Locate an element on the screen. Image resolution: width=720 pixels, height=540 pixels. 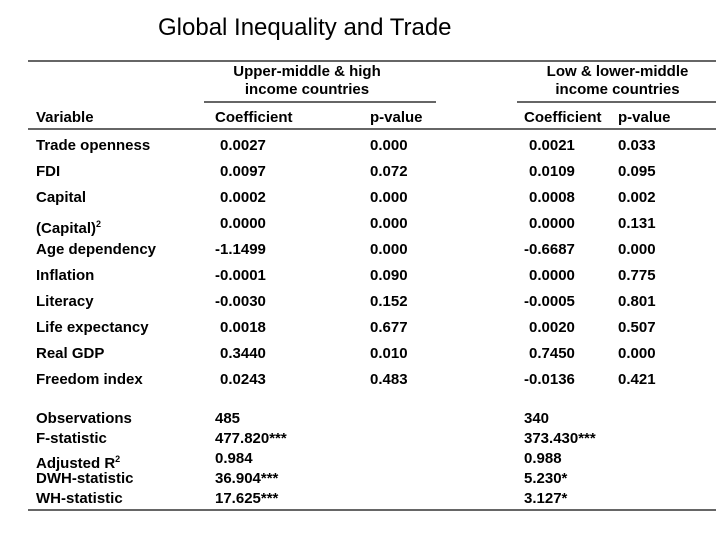
row-coef-2: 0.0008 is located at coordinates (552, 197).